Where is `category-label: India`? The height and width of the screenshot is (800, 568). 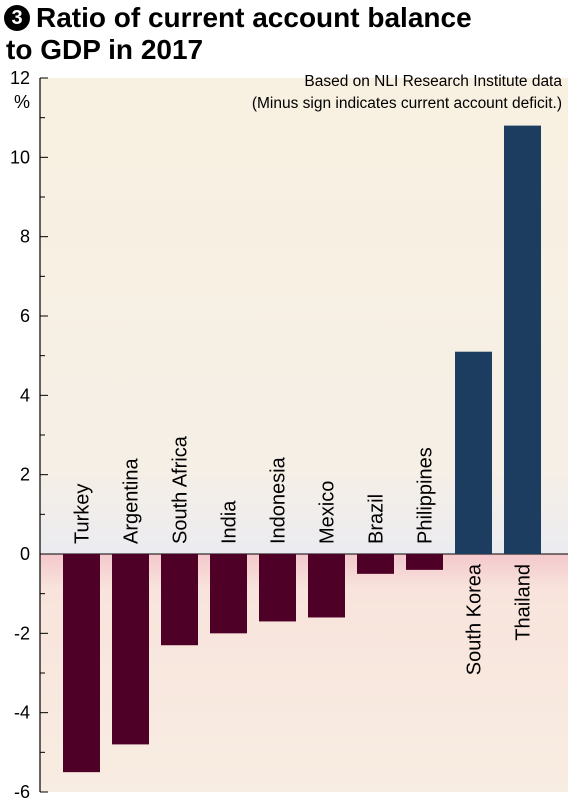
category-label: India is located at coordinates (230, 522).